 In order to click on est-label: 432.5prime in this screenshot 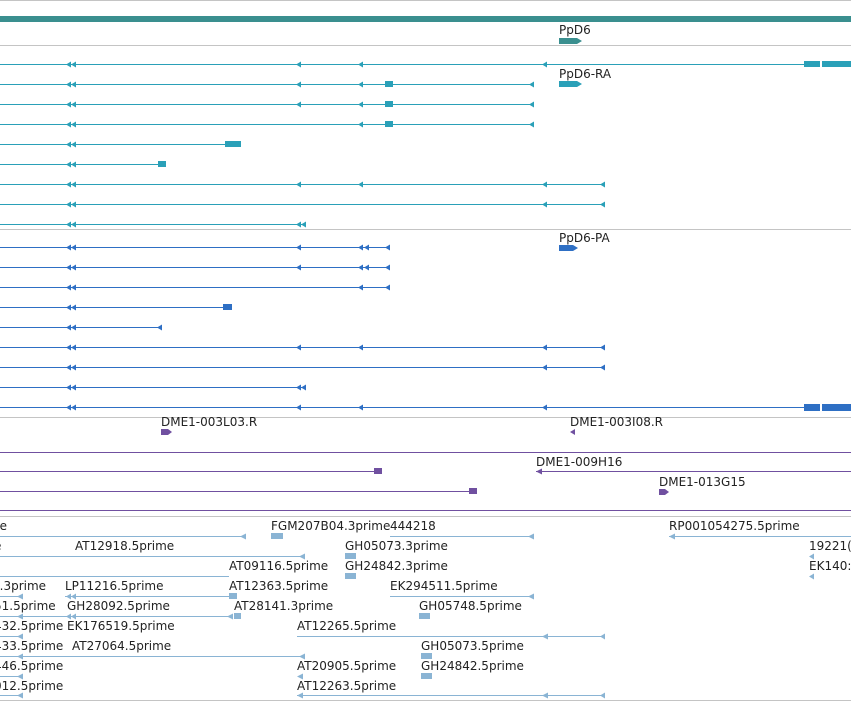, I will do `click(31, 626)`.